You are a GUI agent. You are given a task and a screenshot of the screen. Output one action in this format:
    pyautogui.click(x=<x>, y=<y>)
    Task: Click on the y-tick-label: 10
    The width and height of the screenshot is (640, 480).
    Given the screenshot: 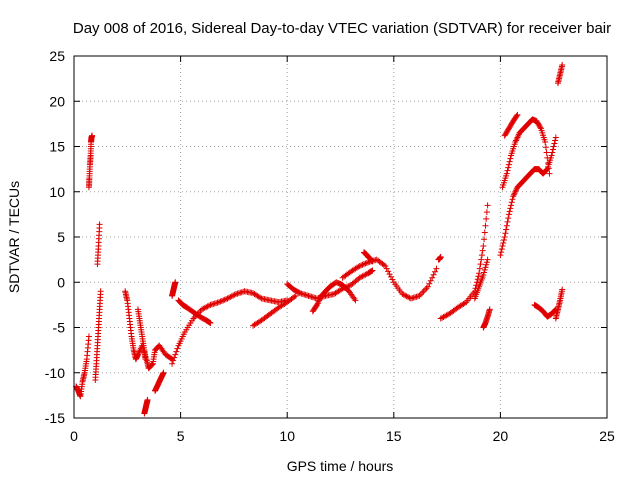 What is the action you would take?
    pyautogui.click(x=57, y=192)
    